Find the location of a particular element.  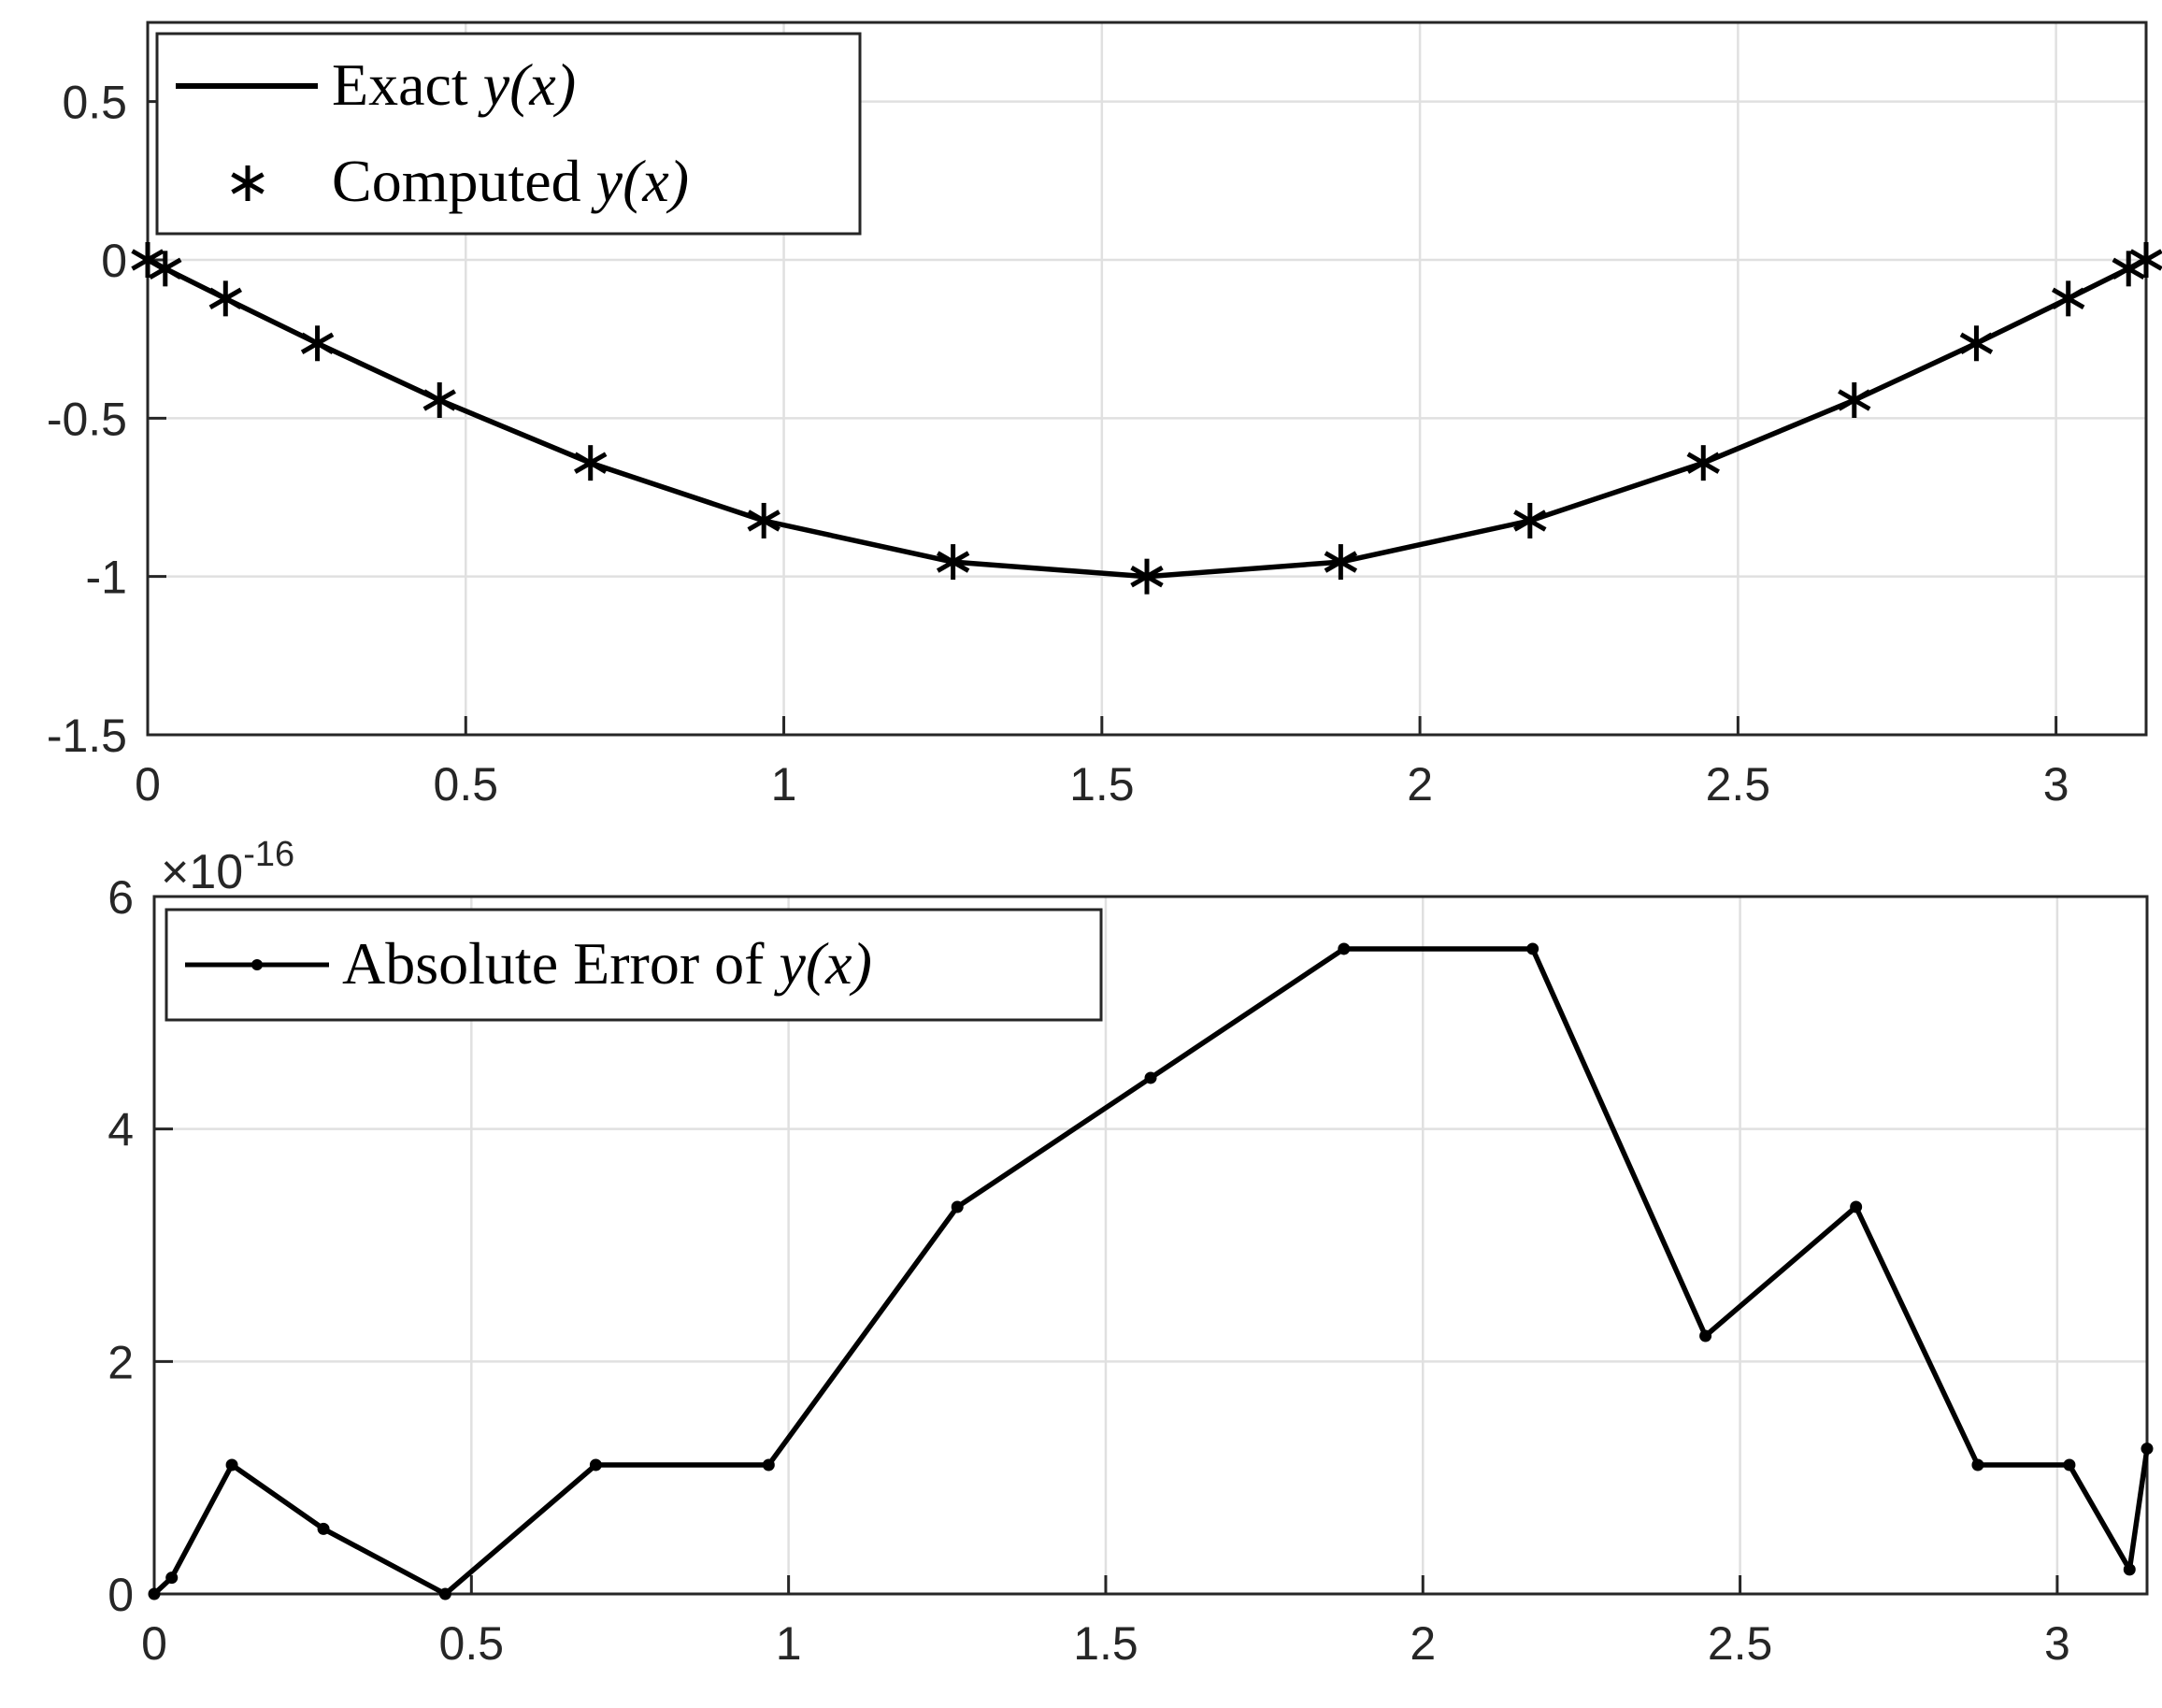

y-exponent-prefix: ×10 is located at coordinates (202, 872).